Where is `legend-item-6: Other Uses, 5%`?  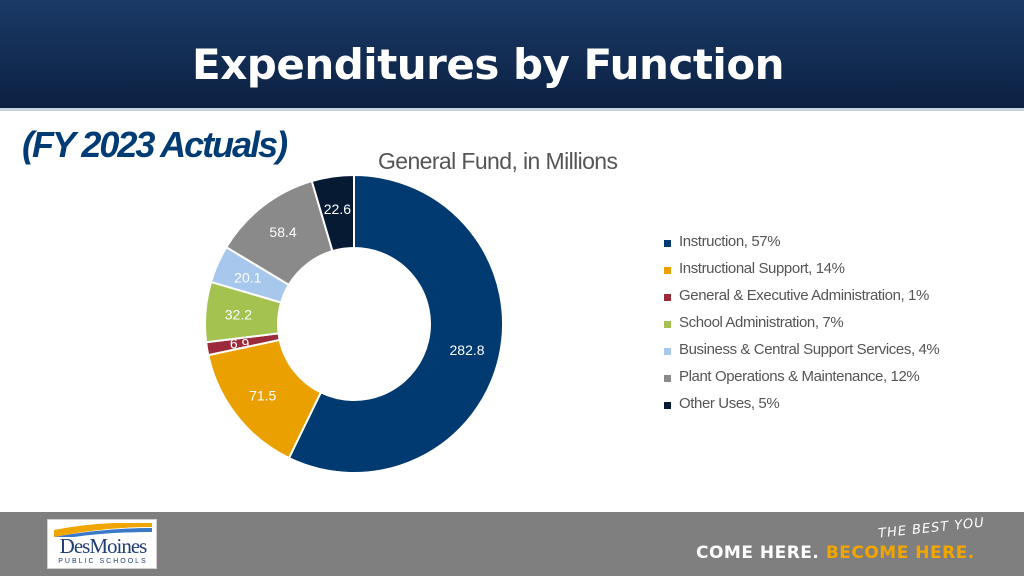
legend-item-6: Other Uses, 5% is located at coordinates (829, 403).